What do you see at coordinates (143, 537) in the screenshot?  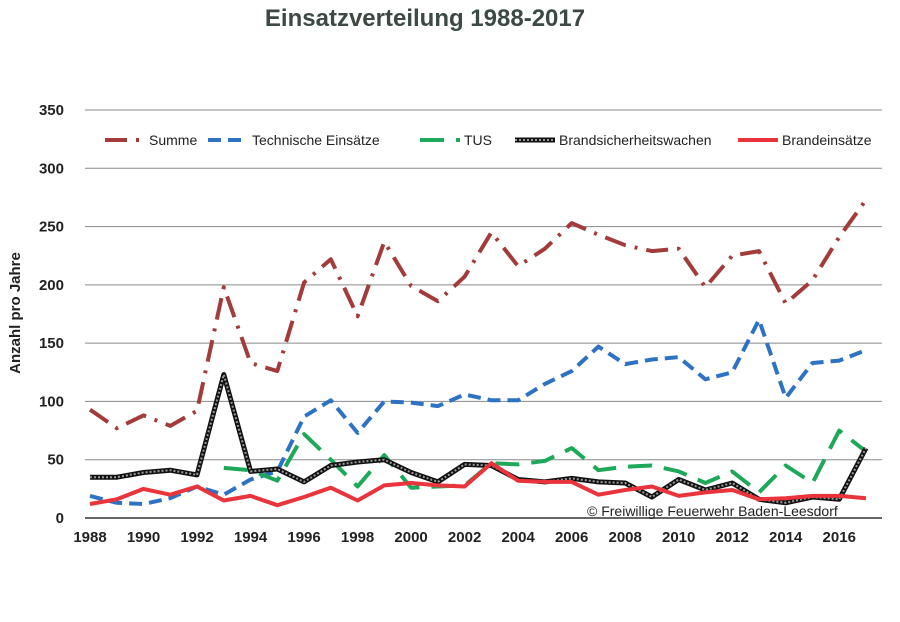 I see `x-tick-label: 1990` at bounding box center [143, 537].